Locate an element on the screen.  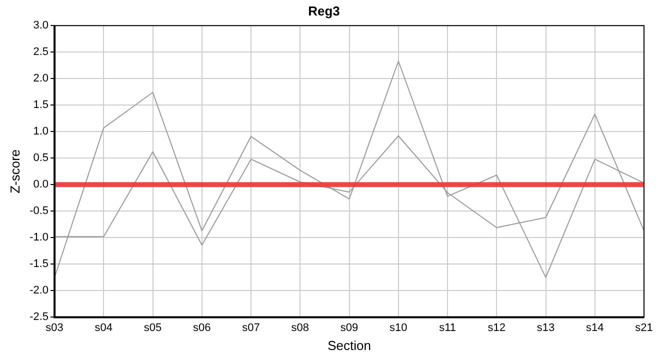
chart-title: Reg3 is located at coordinates (324, 10).